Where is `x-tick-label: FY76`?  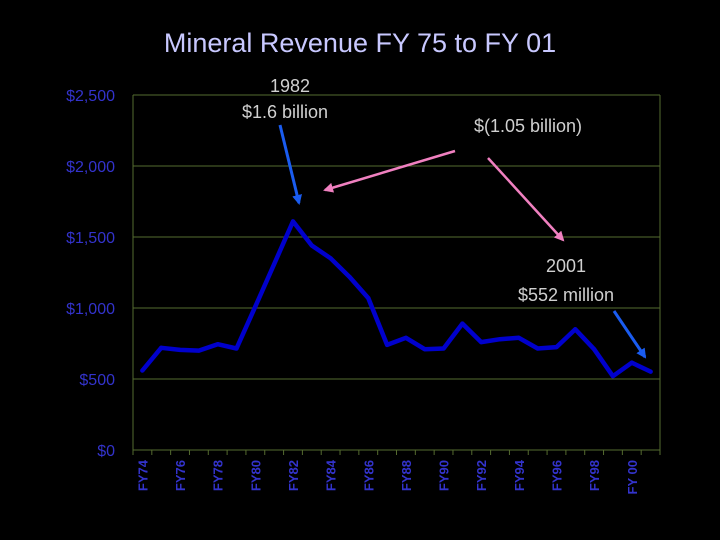 x-tick-label: FY76 is located at coordinates (180, 475).